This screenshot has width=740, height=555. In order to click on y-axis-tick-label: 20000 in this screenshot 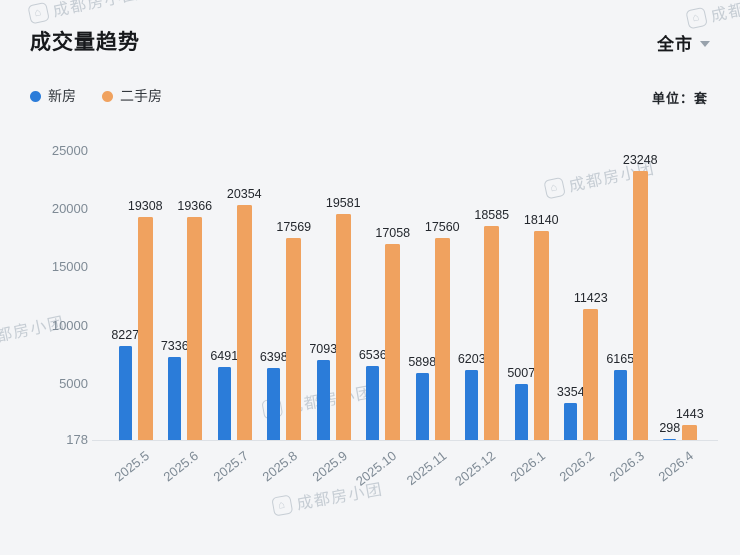, I will do `click(69, 209)`.